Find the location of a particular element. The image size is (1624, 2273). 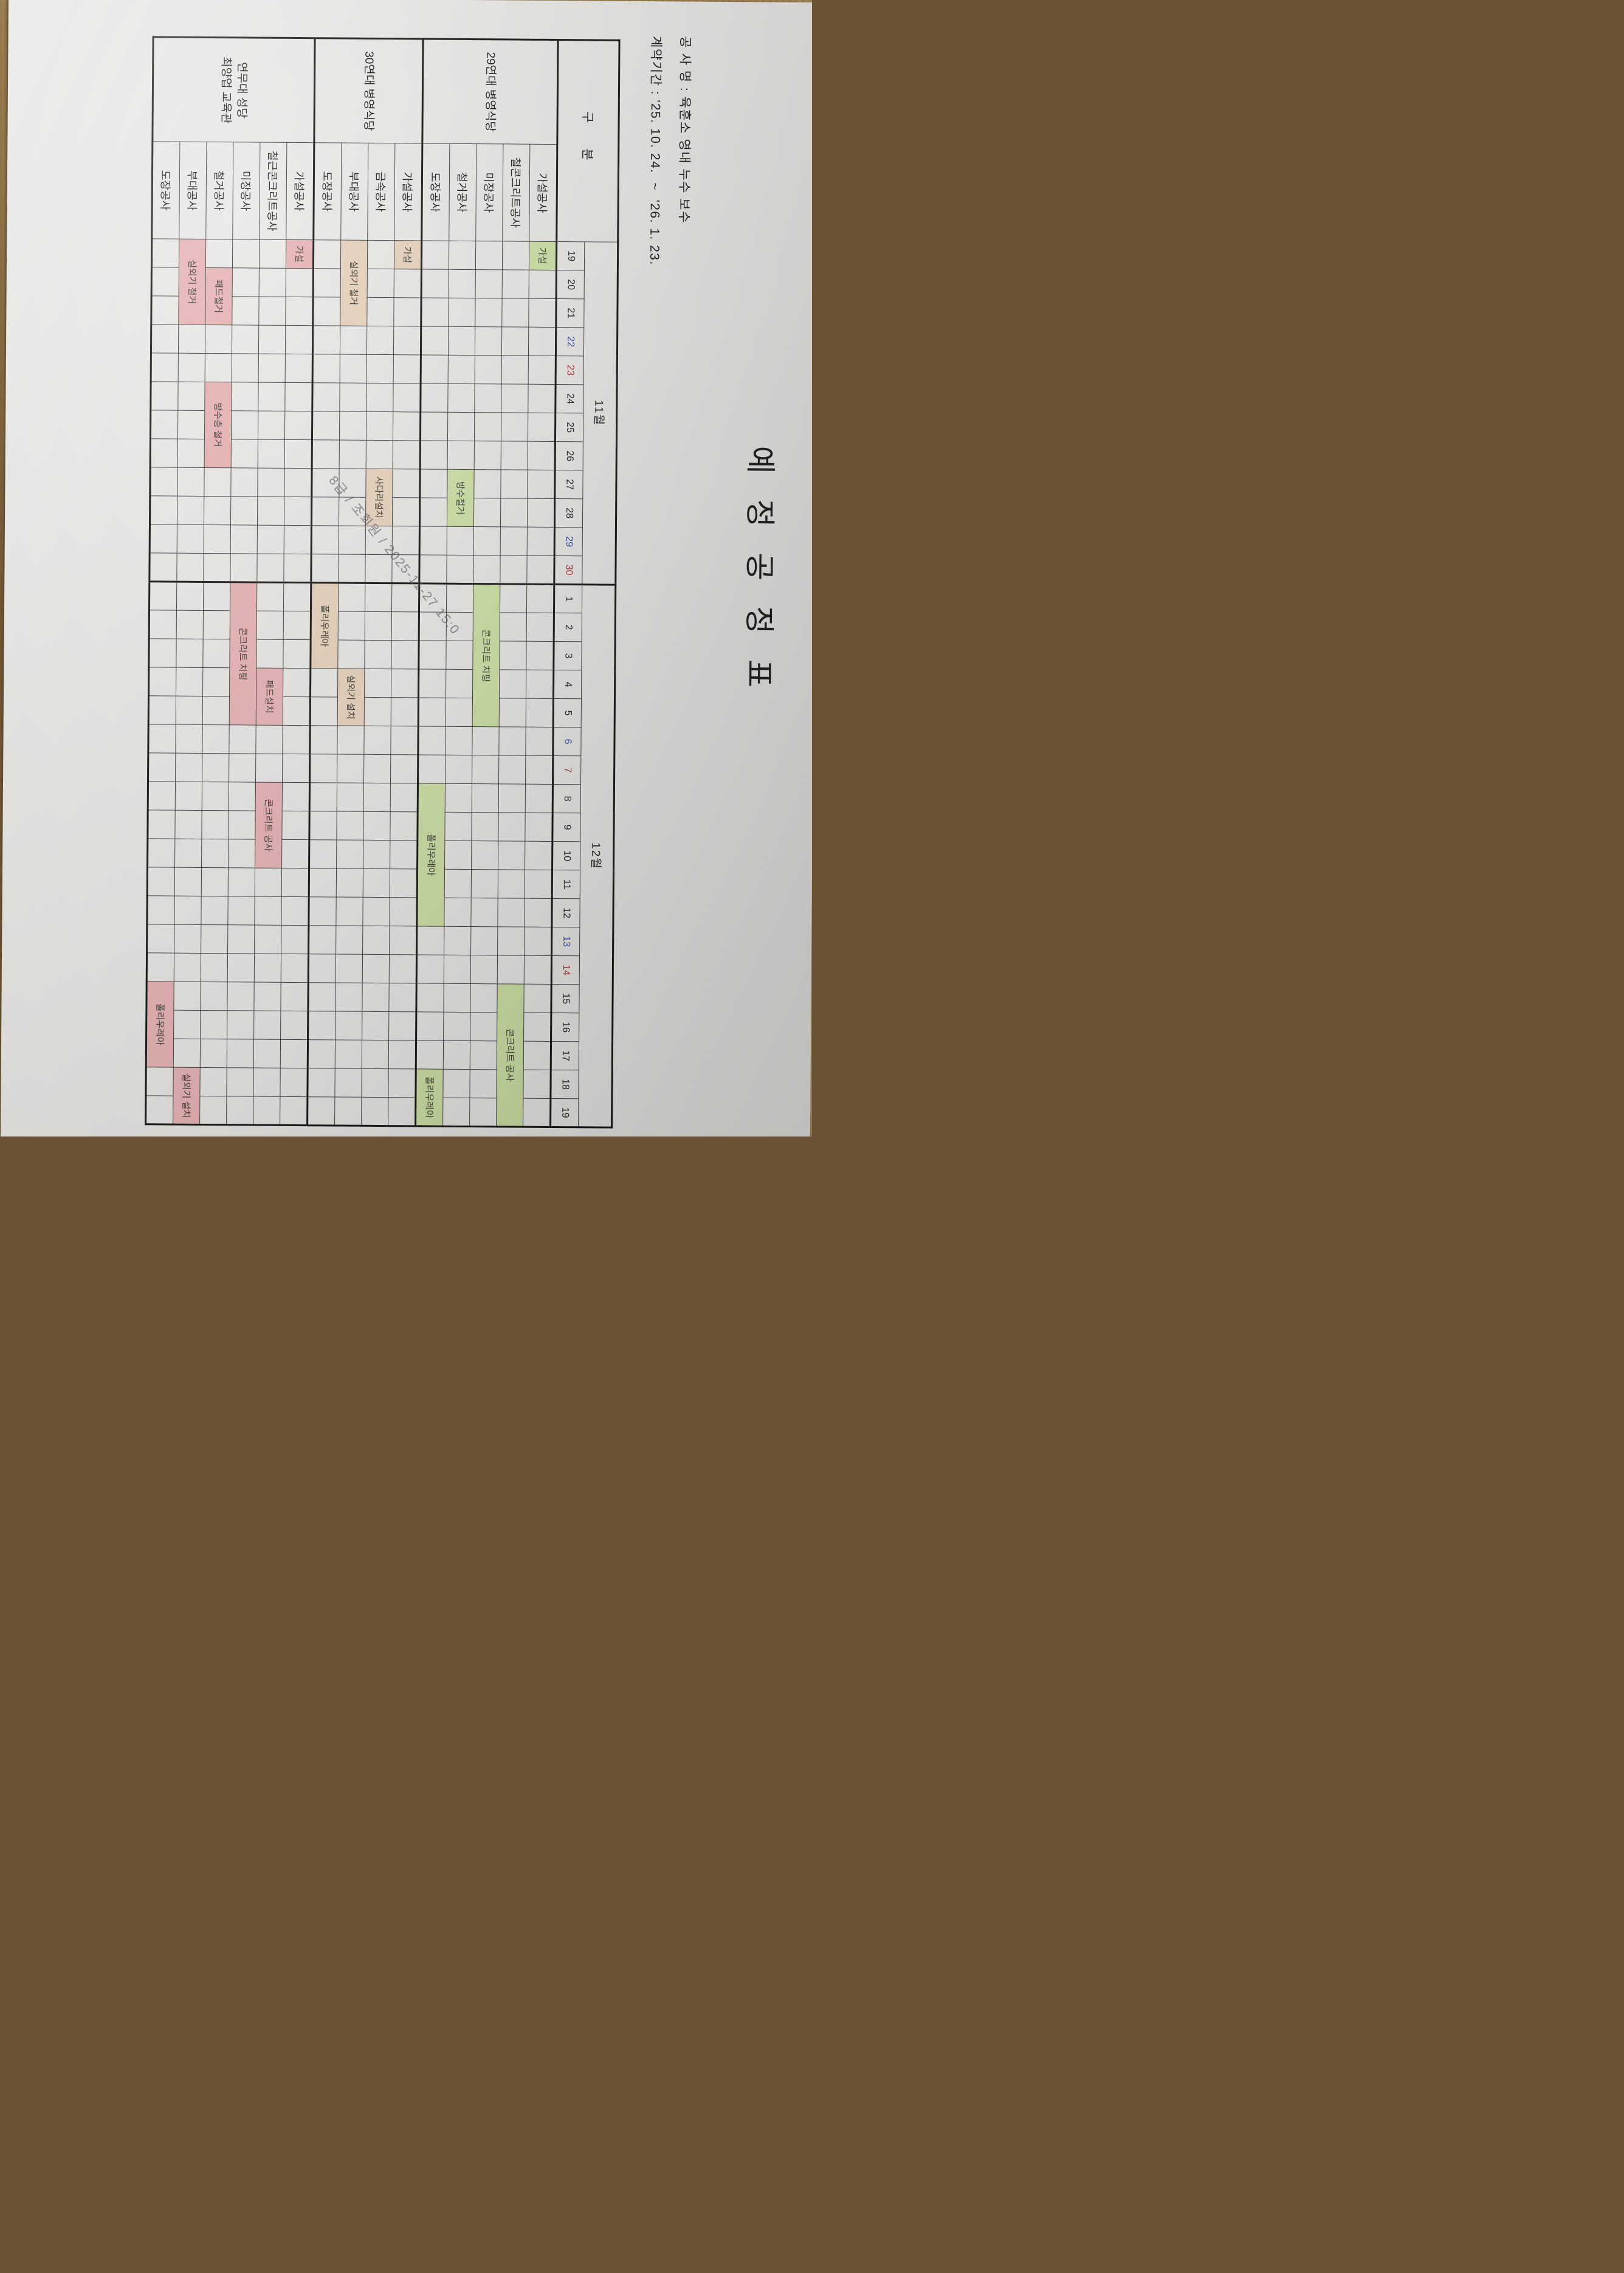

worktype-label-cell: 가설공사 is located at coordinates (543, 193).